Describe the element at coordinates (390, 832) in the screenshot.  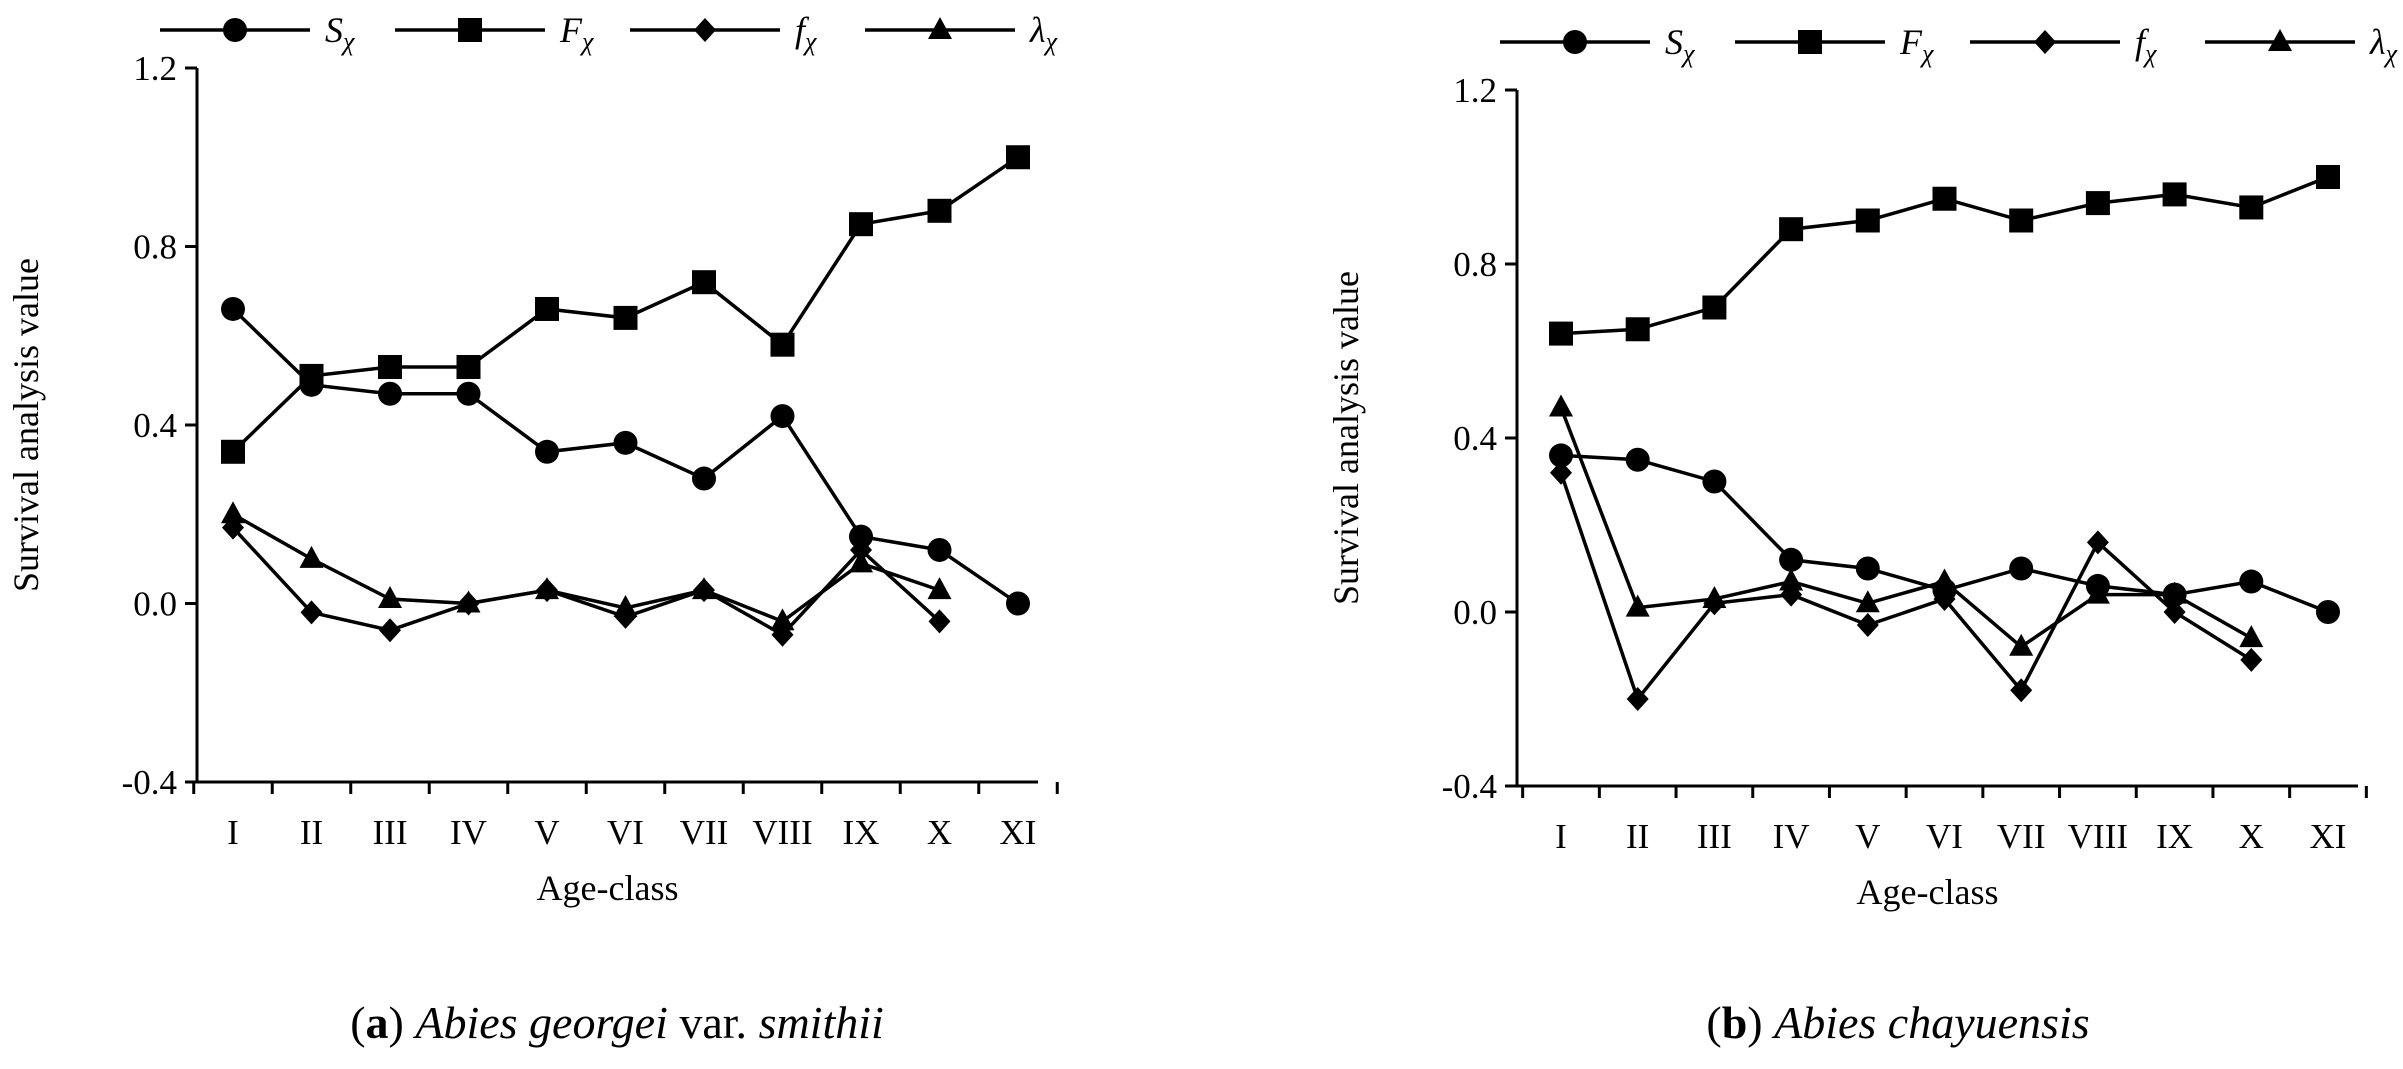
I see `panel-a-x-tick-label: III` at that location.